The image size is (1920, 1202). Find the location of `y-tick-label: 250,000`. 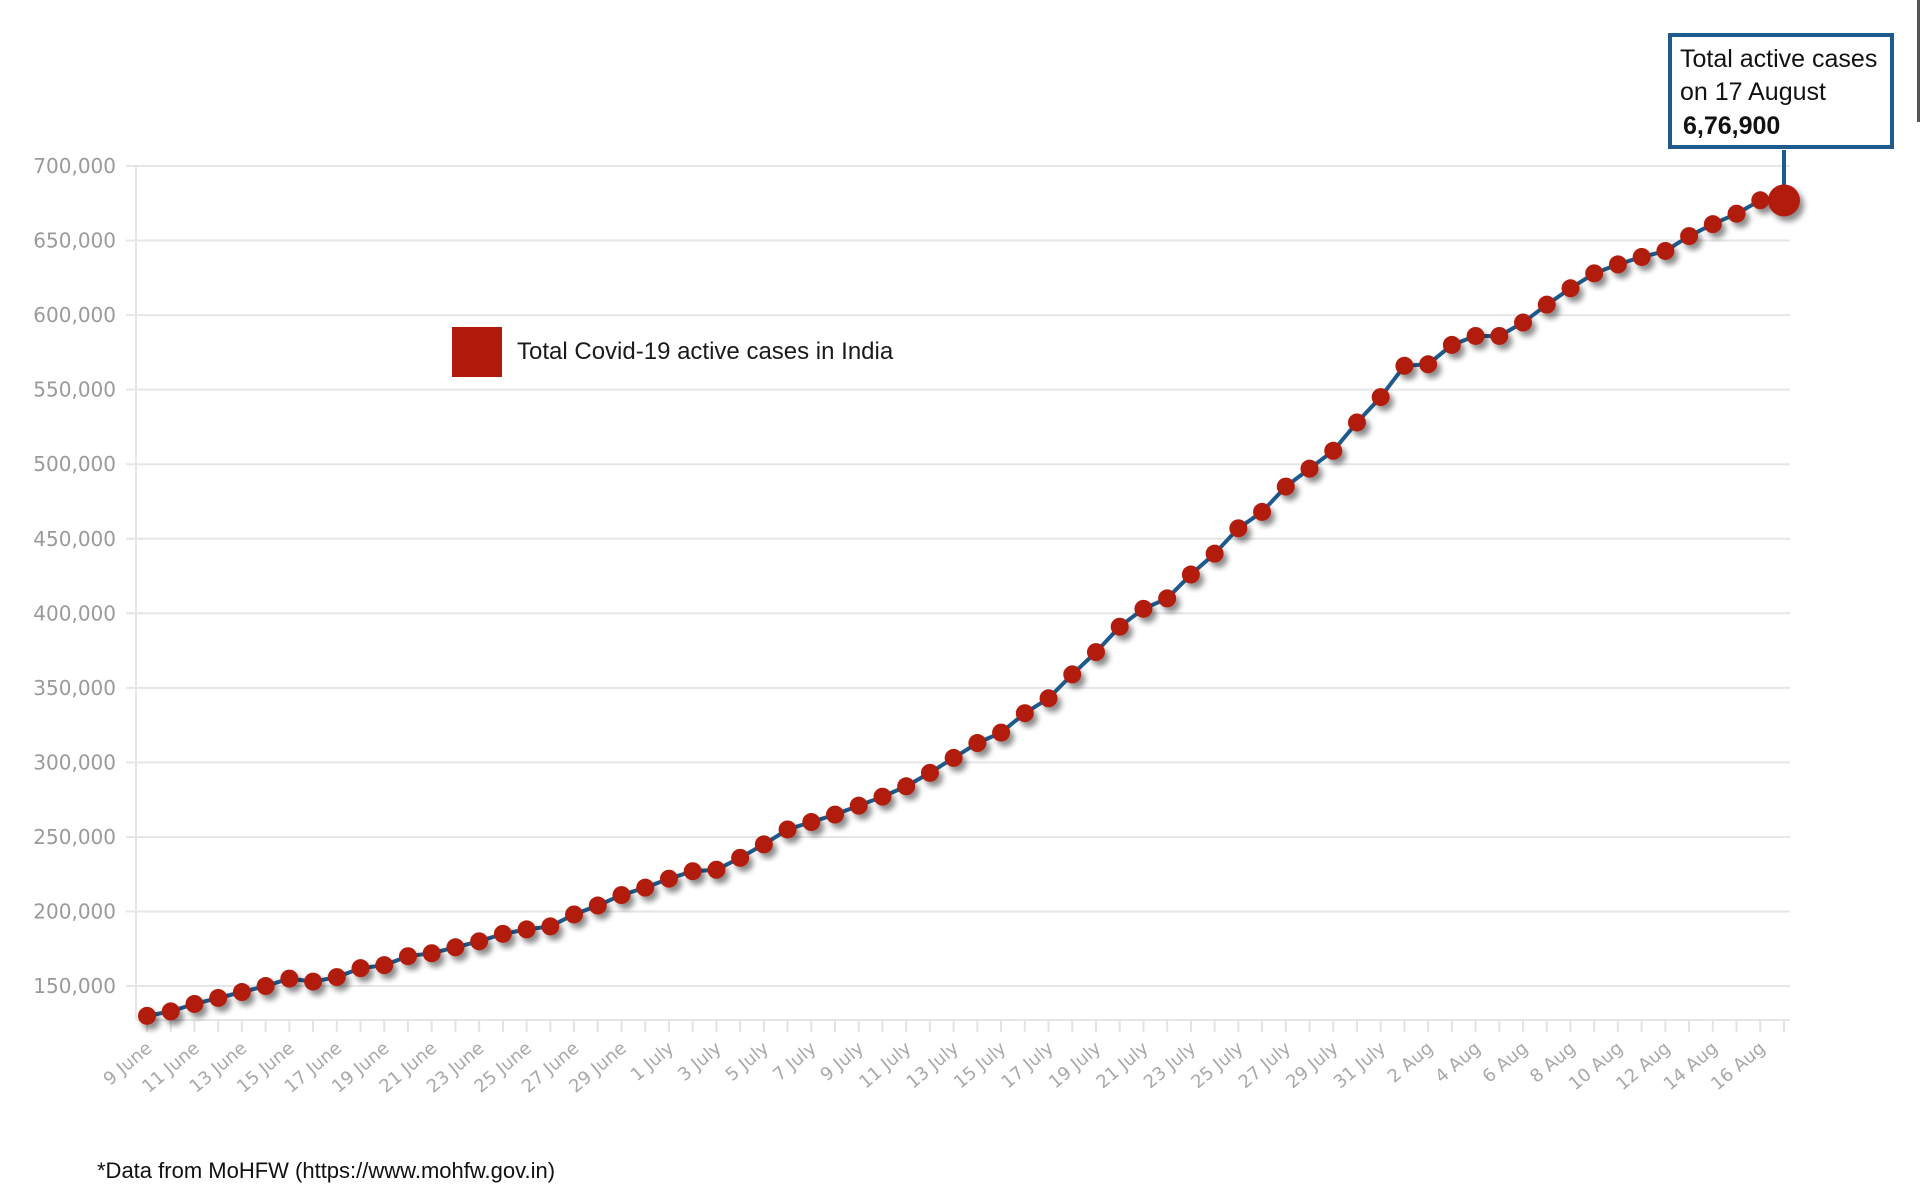

y-tick-label: 250,000 is located at coordinates (74, 837).